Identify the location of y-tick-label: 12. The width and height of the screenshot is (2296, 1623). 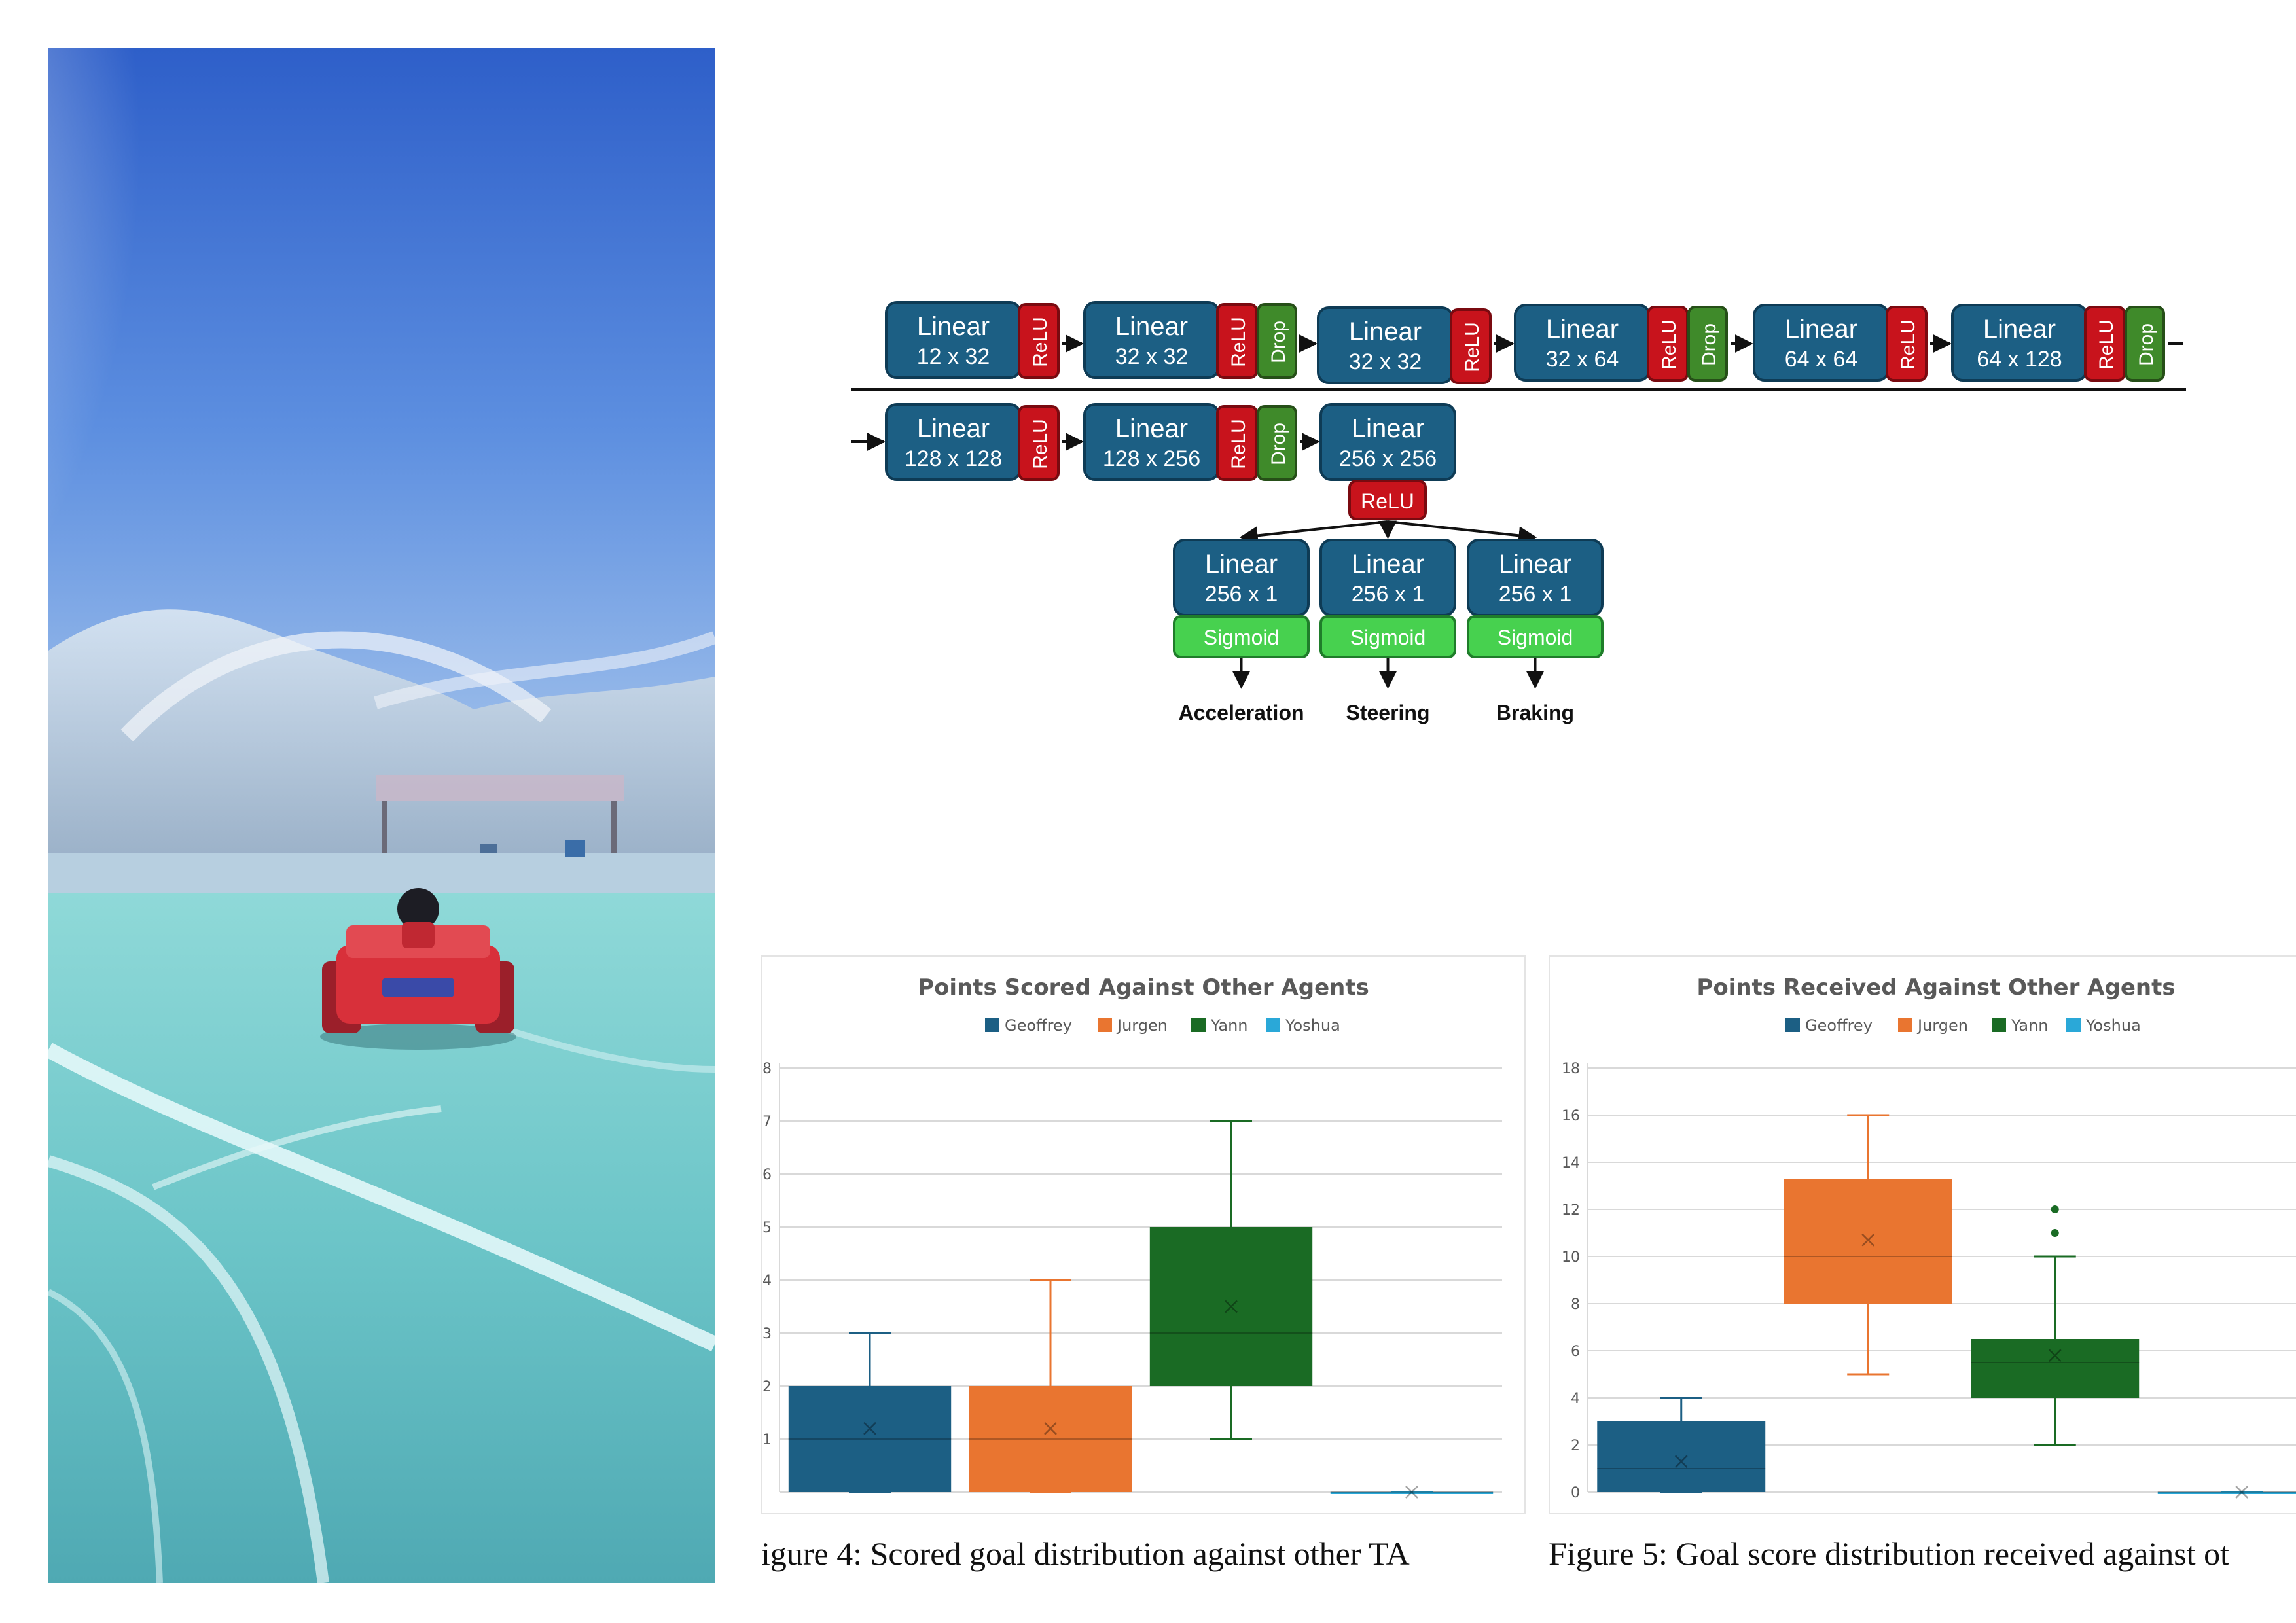
(1571, 1210).